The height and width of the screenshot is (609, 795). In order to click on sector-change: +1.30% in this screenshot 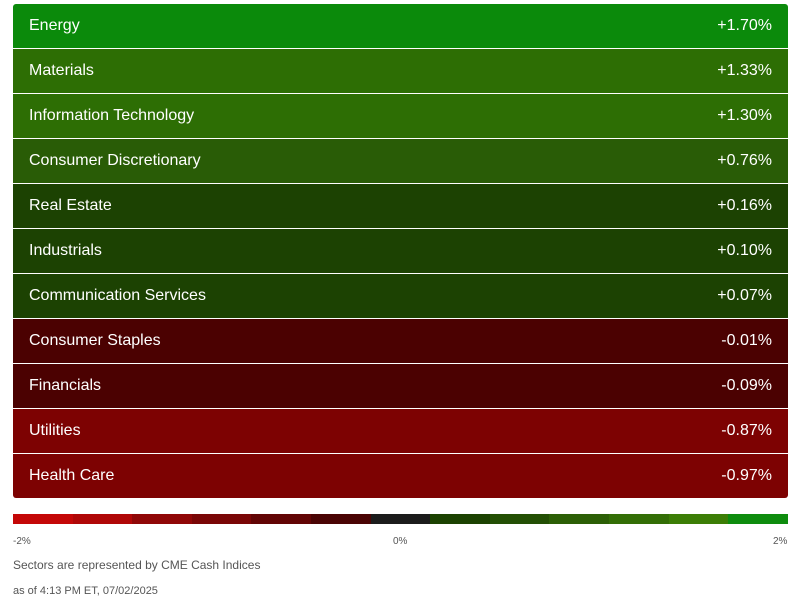, I will do `click(744, 115)`.